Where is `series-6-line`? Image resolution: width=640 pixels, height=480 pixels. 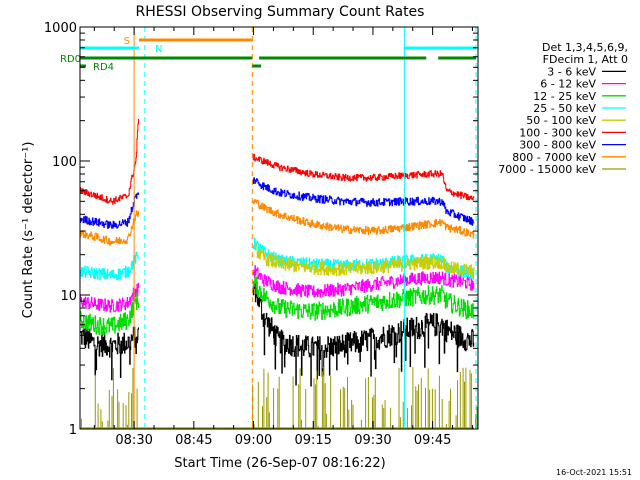 series-6-line is located at coordinates (277, 203).